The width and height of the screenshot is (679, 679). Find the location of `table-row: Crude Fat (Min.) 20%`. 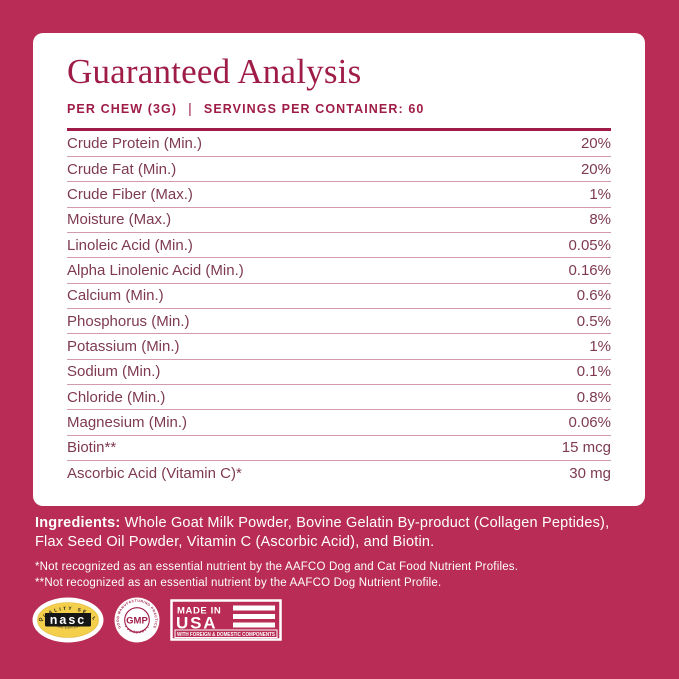

table-row: Crude Fat (Min.) 20% is located at coordinates (339, 170).